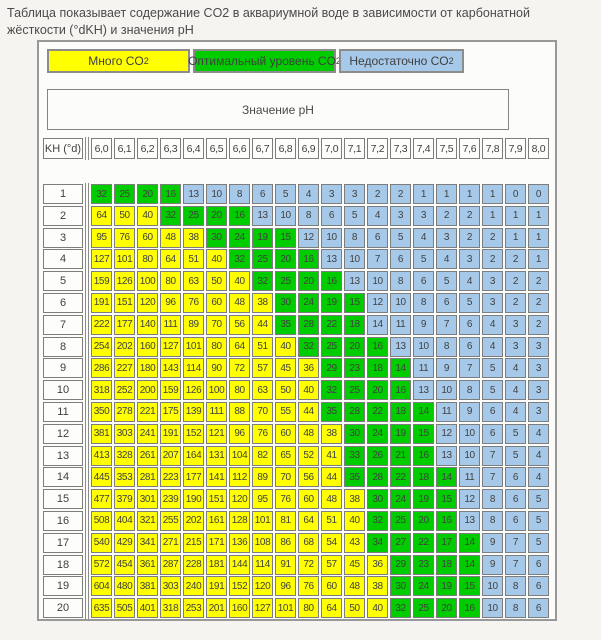 The width and height of the screenshot is (601, 640). Describe the element at coordinates (170, 302) in the screenshot. I see `co2-value-cell: 96` at that location.